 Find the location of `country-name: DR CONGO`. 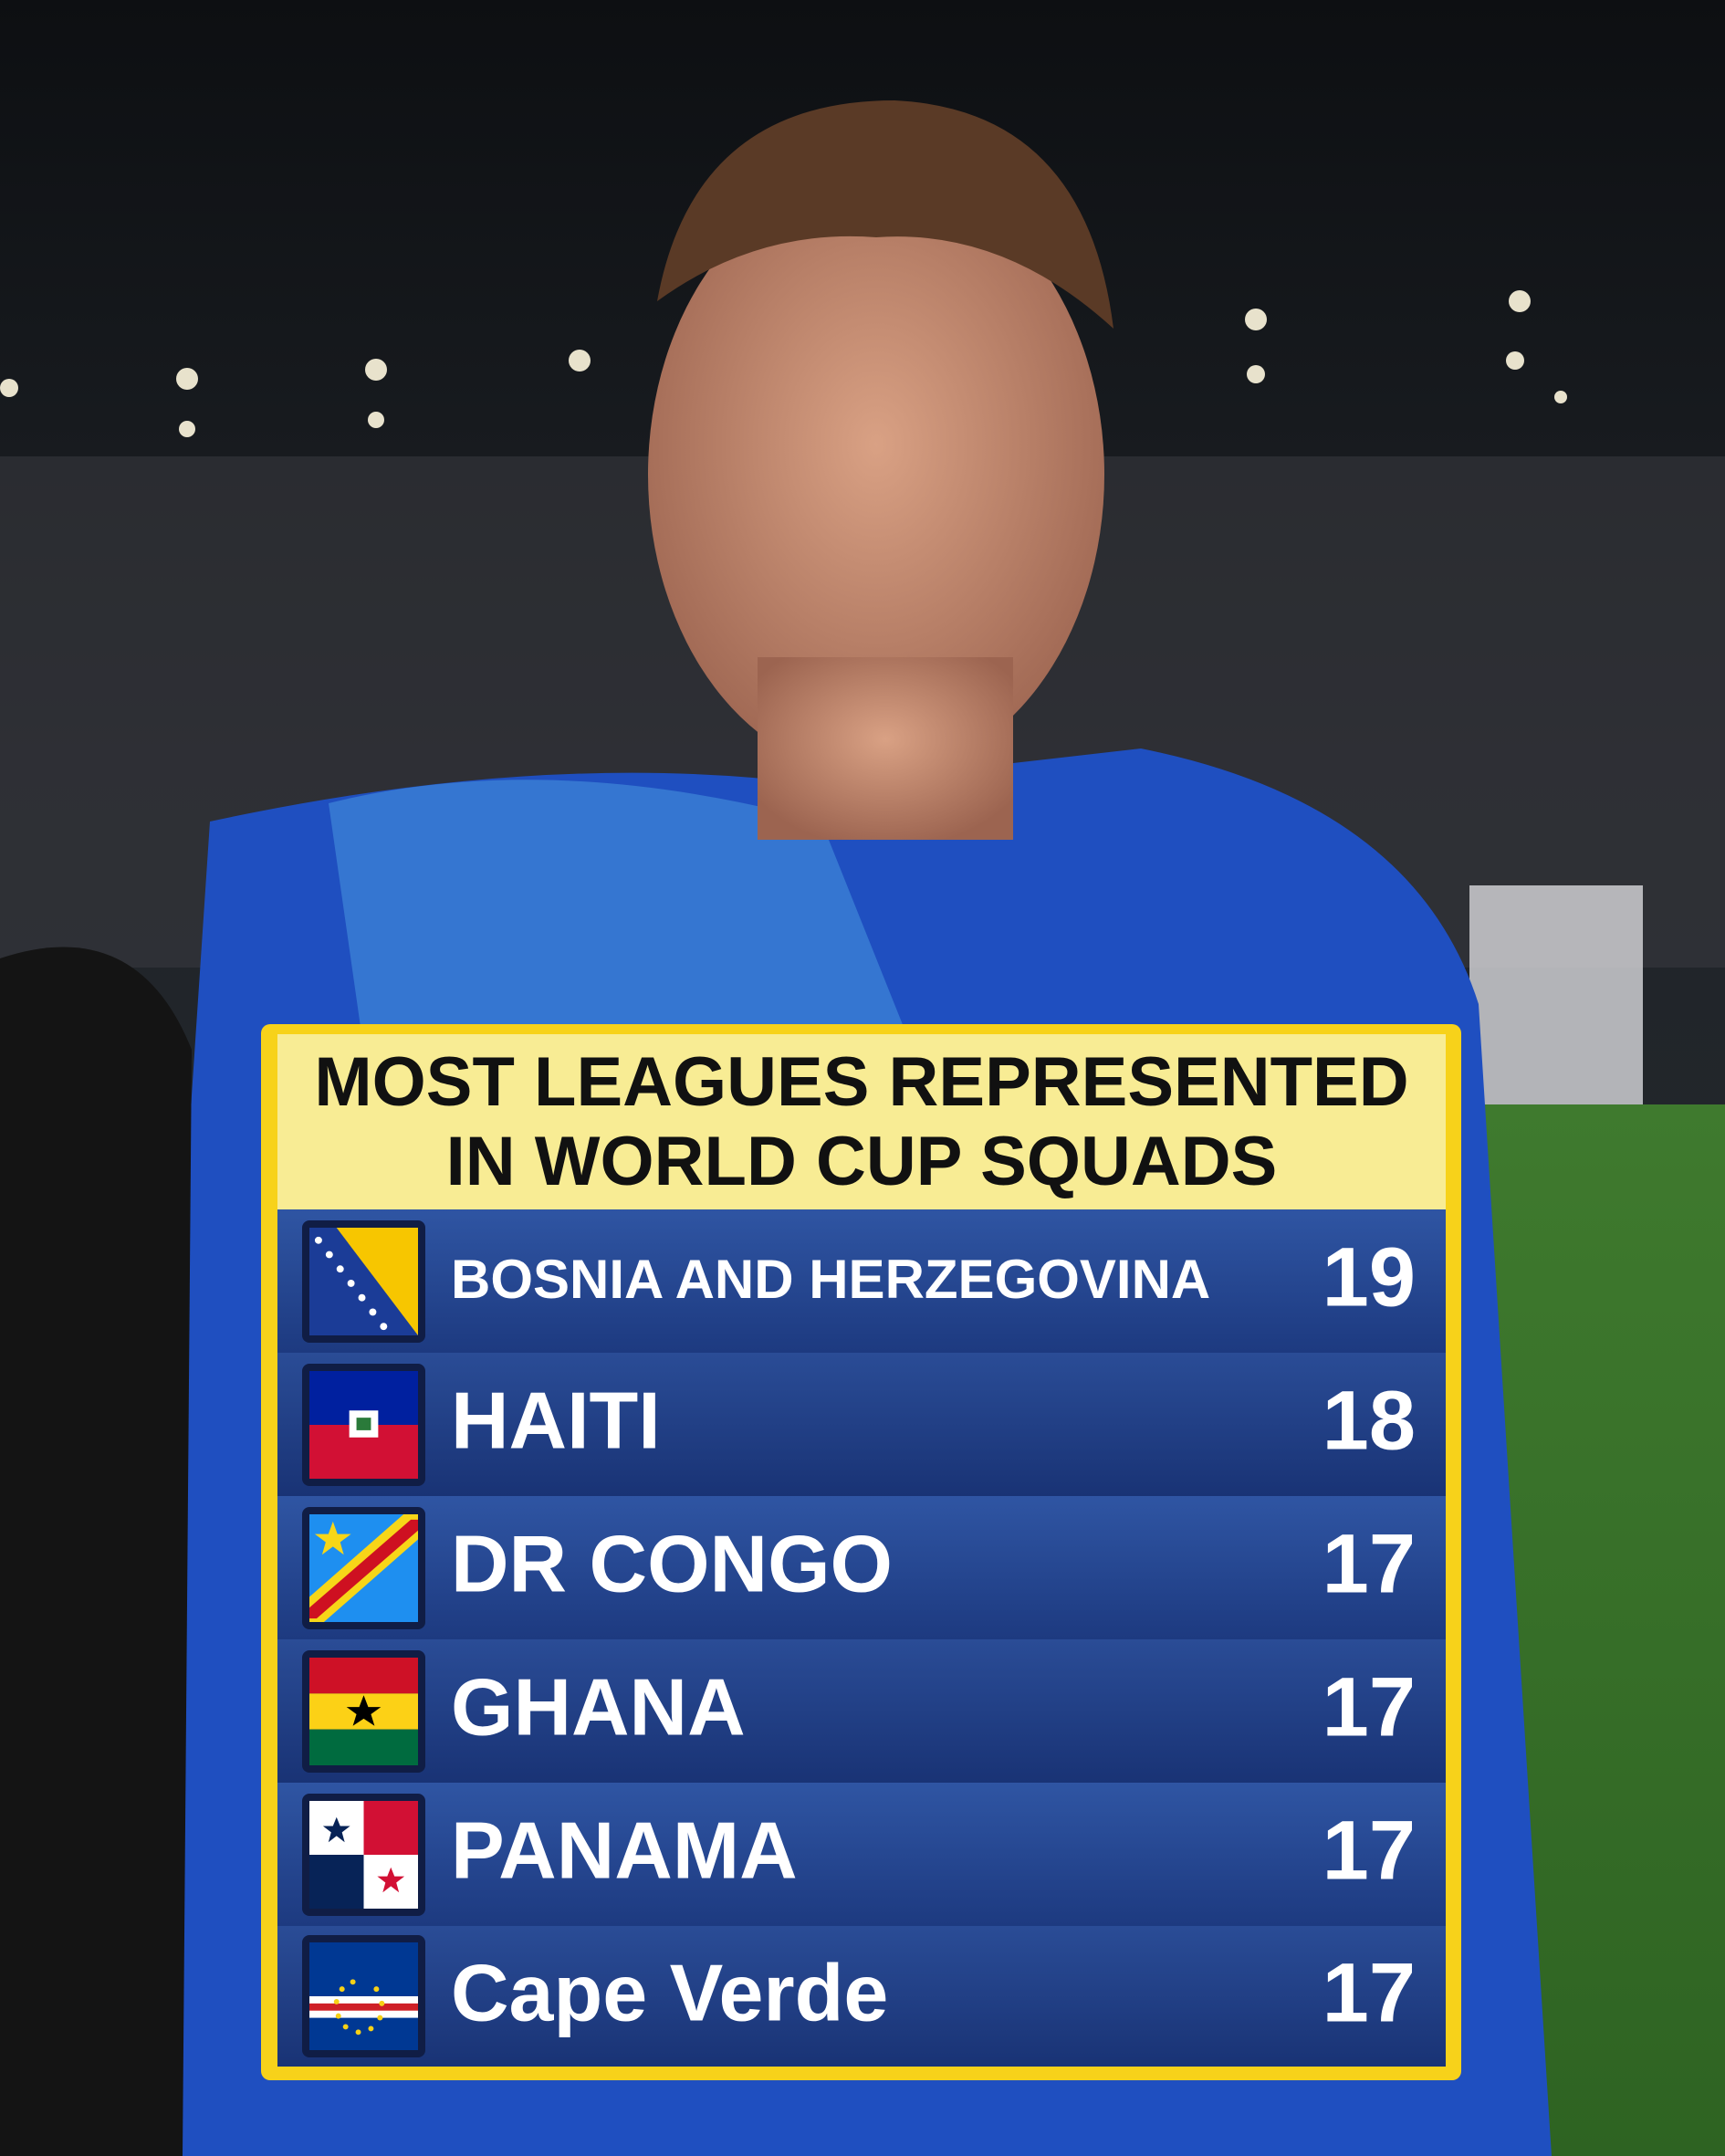

country-name: DR CONGO is located at coordinates (672, 1563).